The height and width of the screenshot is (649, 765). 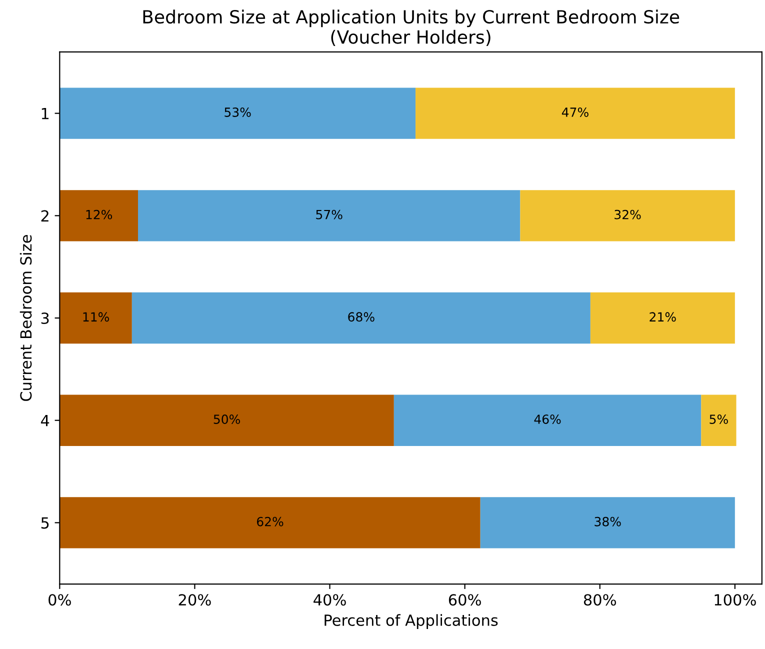 What do you see at coordinates (59, 600) in the screenshot?
I see `x-tick-label: 0%` at bounding box center [59, 600].